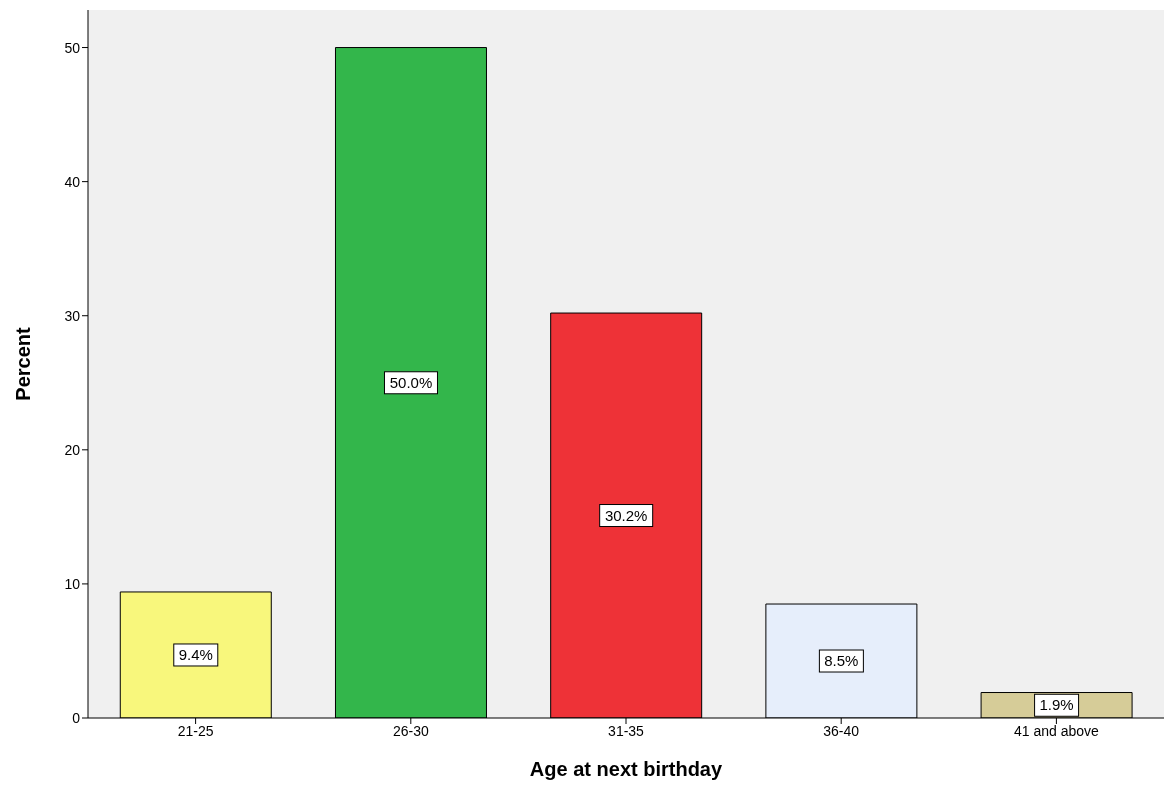  Describe the element at coordinates (72, 47) in the screenshot. I see `y-tick-label: 50` at that location.